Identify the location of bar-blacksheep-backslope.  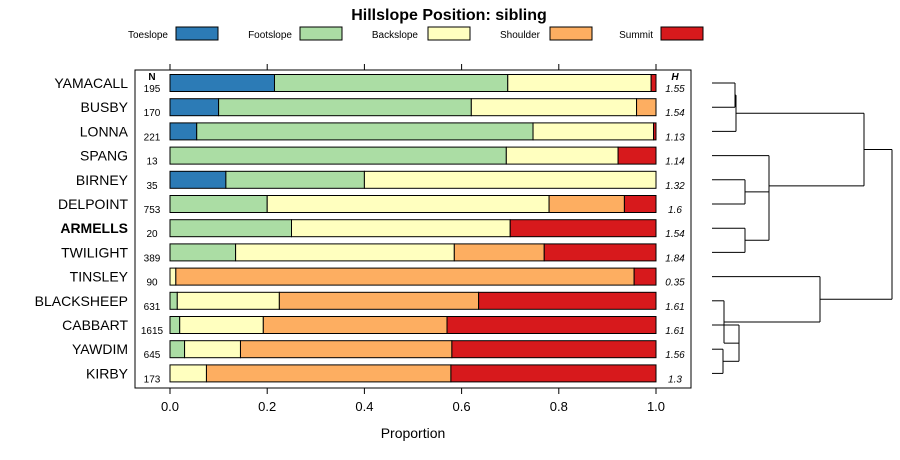
(228, 300).